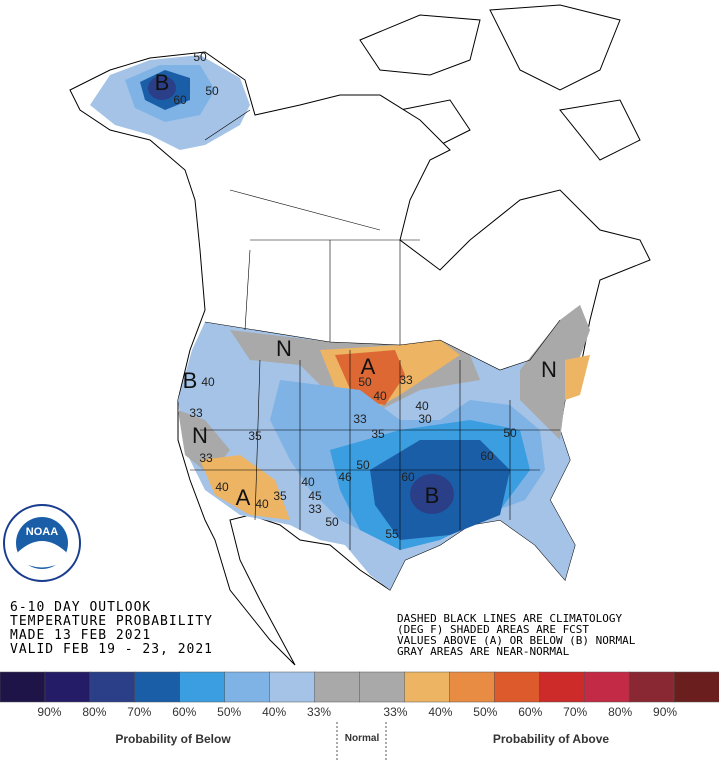  What do you see at coordinates (345, 477) in the screenshot?
I see `contour-label: 46` at bounding box center [345, 477].